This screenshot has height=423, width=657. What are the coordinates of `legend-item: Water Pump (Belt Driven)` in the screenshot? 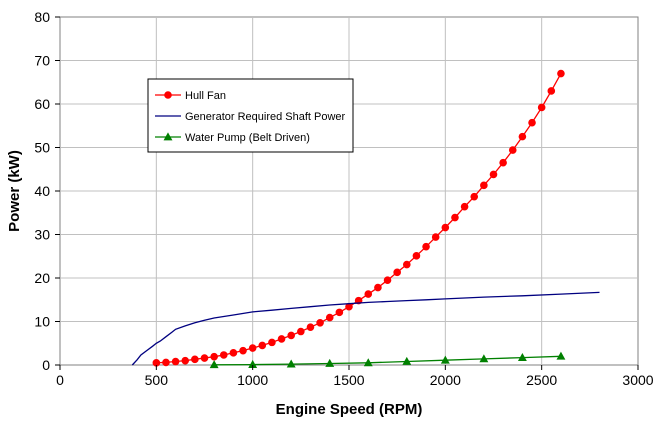 It's located at (232, 138).